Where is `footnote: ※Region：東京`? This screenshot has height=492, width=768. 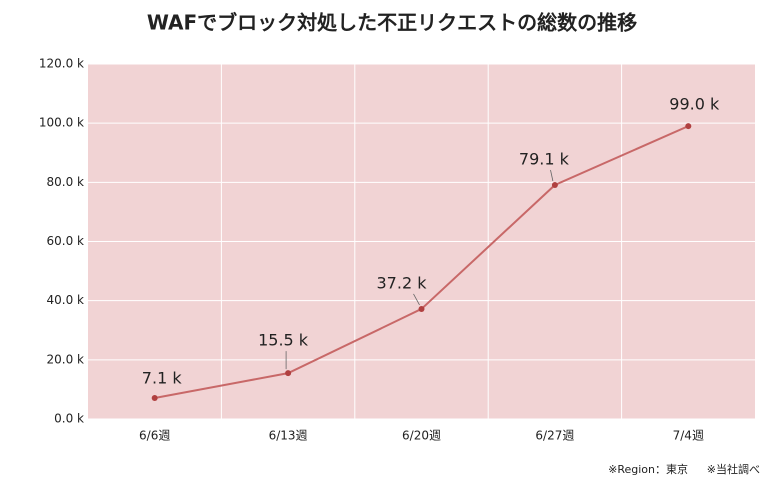 footnote: ※Region：東京 is located at coordinates (648, 469).